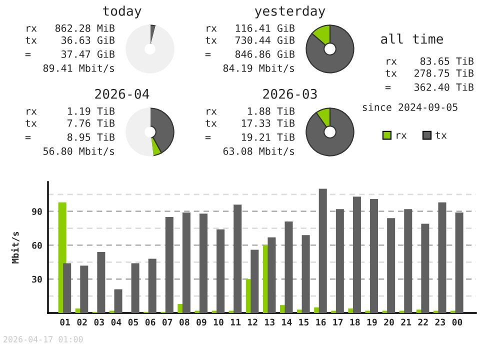 This screenshot has height=348, width=500. Describe the element at coordinates (406, 322) in the screenshot. I see `x-tick-label: 21` at that location.